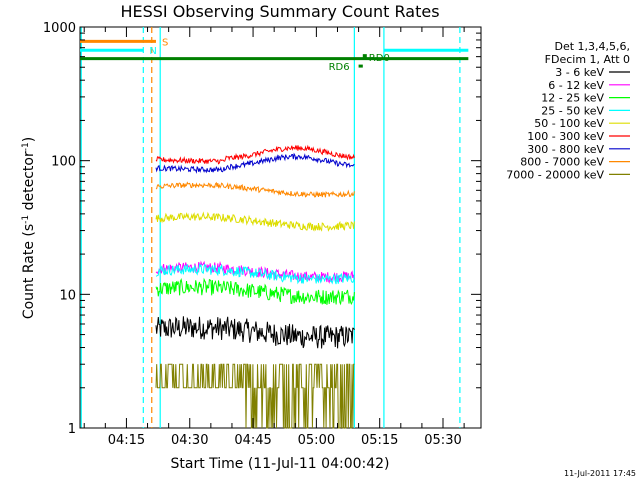 This screenshot has height=480, width=640. Describe the element at coordinates (572, 98) in the screenshot. I see `legend-entry: 12 - 25 keV` at that location.